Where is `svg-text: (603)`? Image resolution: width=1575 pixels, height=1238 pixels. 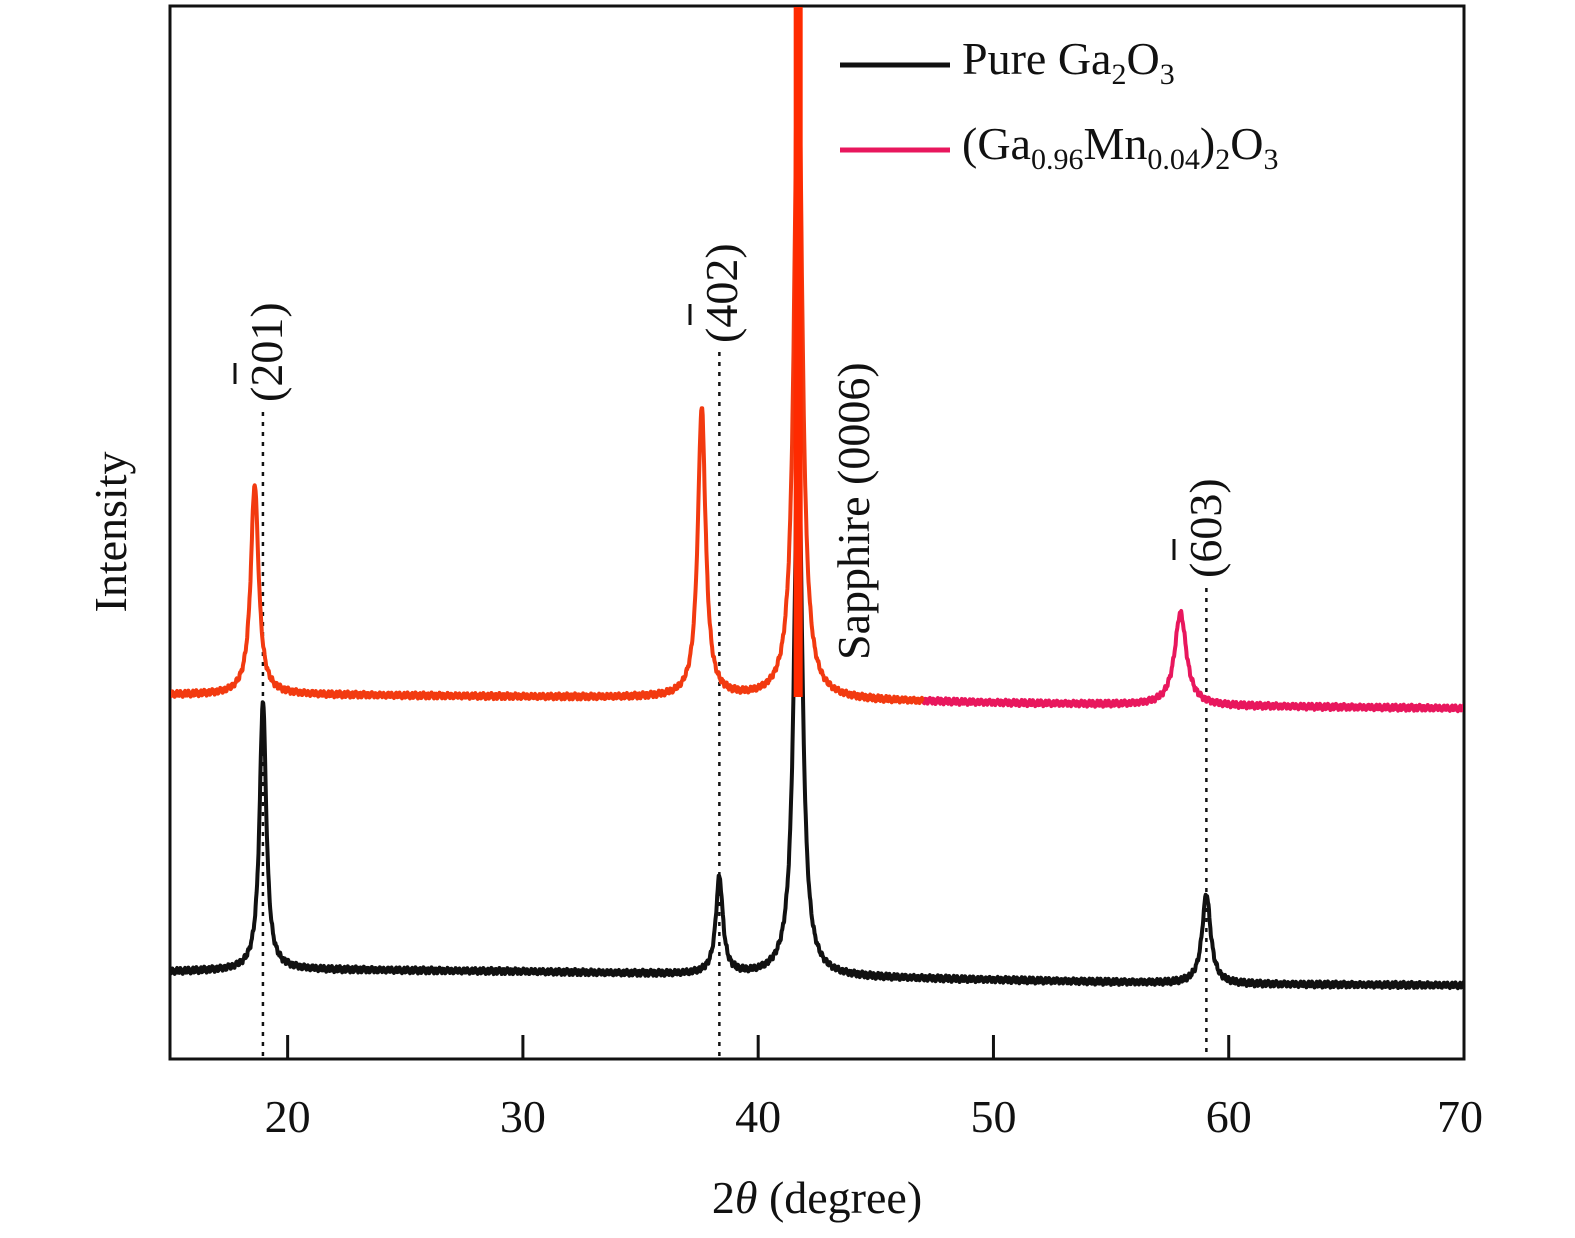 svg-text: (603) is located at coordinates (1205, 528).